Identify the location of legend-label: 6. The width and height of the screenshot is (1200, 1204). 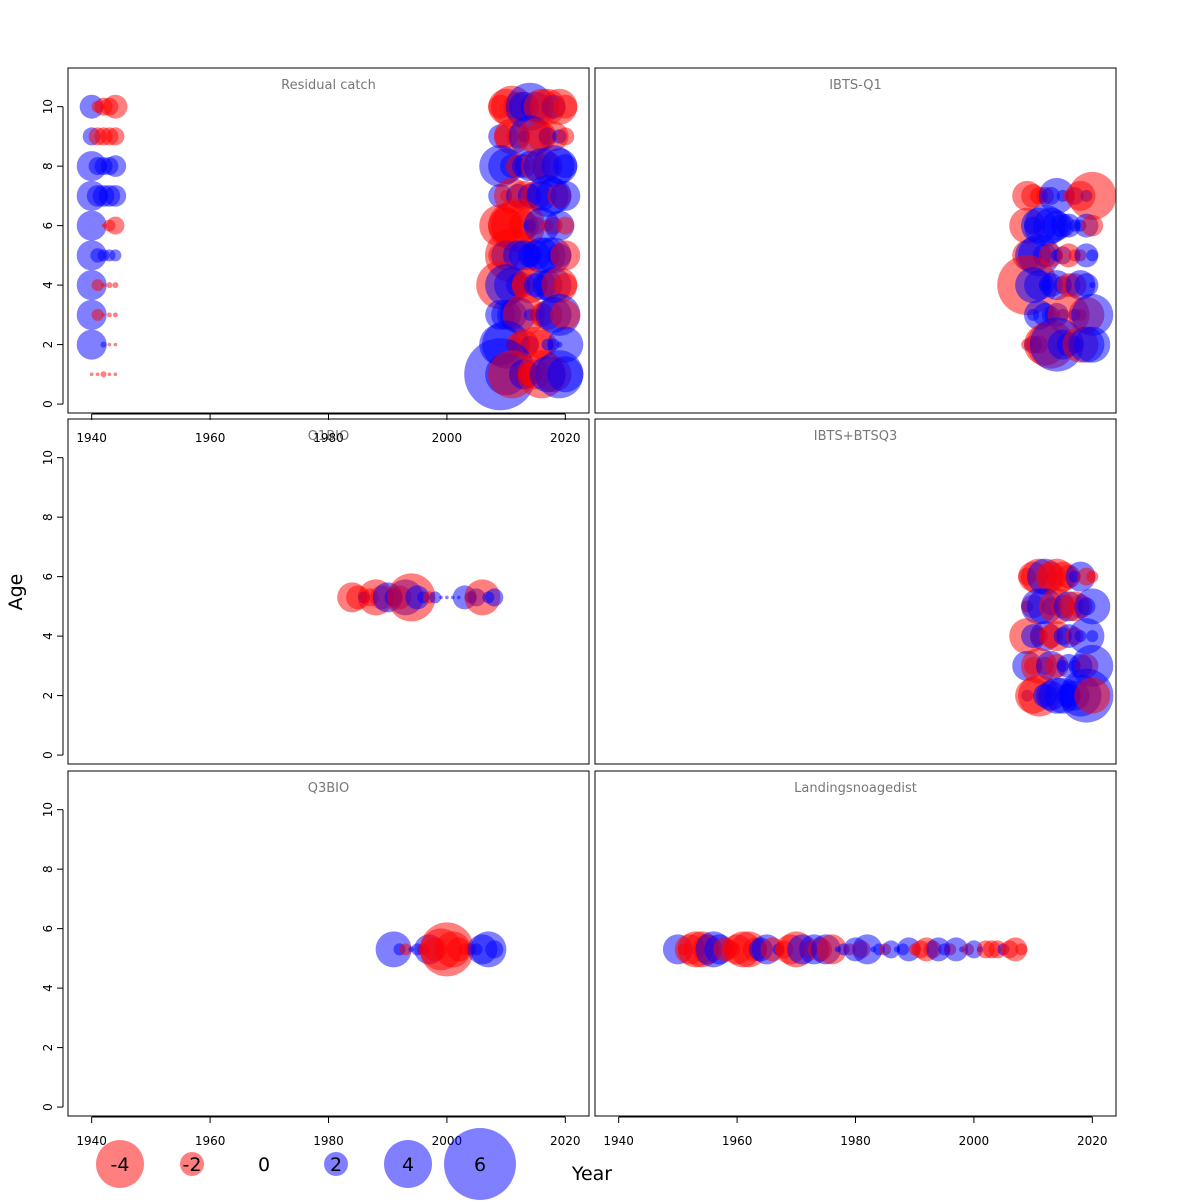
(480, 1165).